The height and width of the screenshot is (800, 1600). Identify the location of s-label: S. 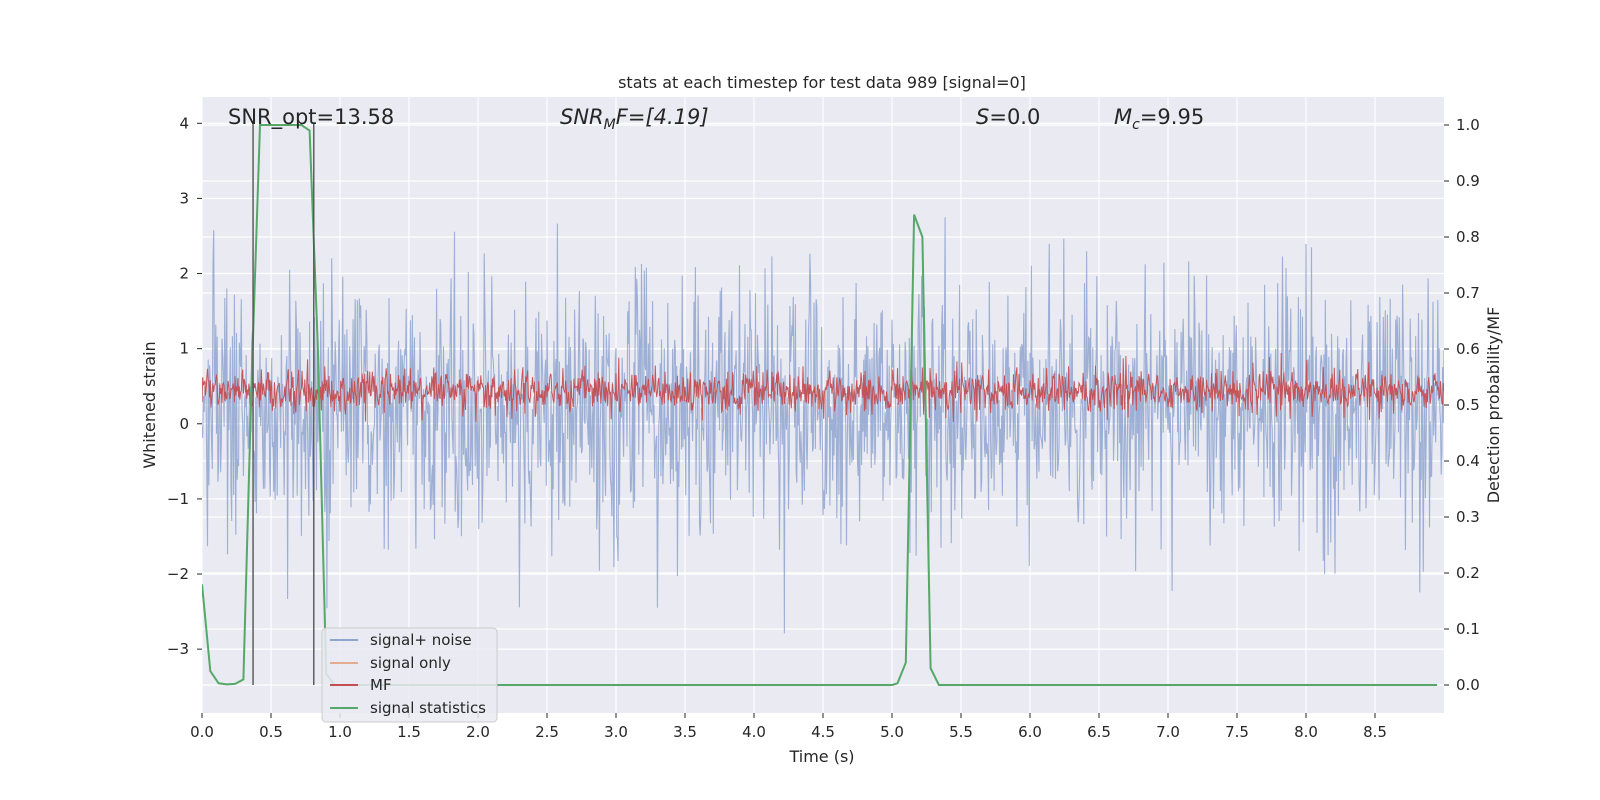
(982, 117).